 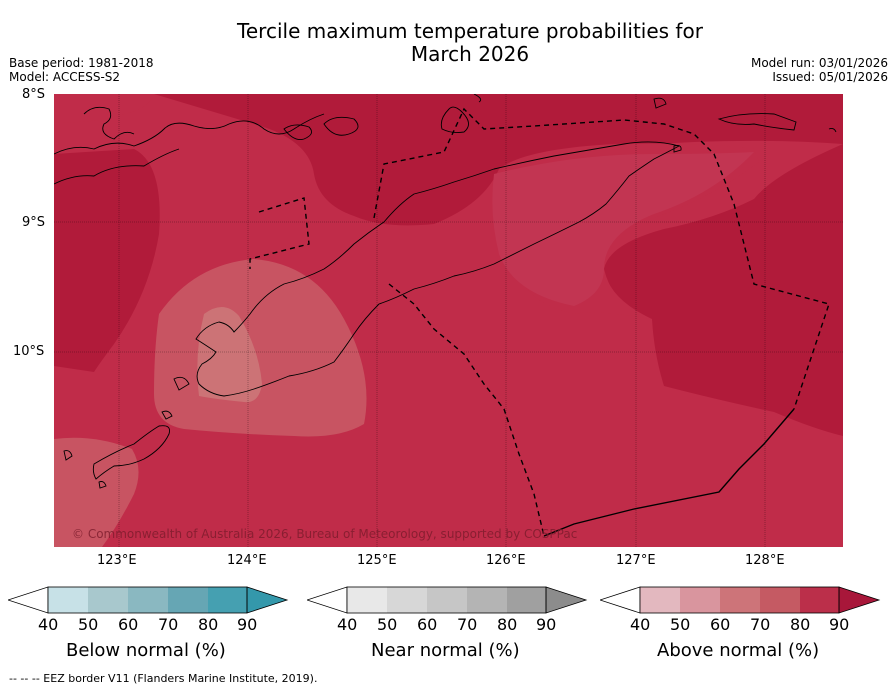 I want to click on colorbar-near-normal, so click(x=447, y=600).